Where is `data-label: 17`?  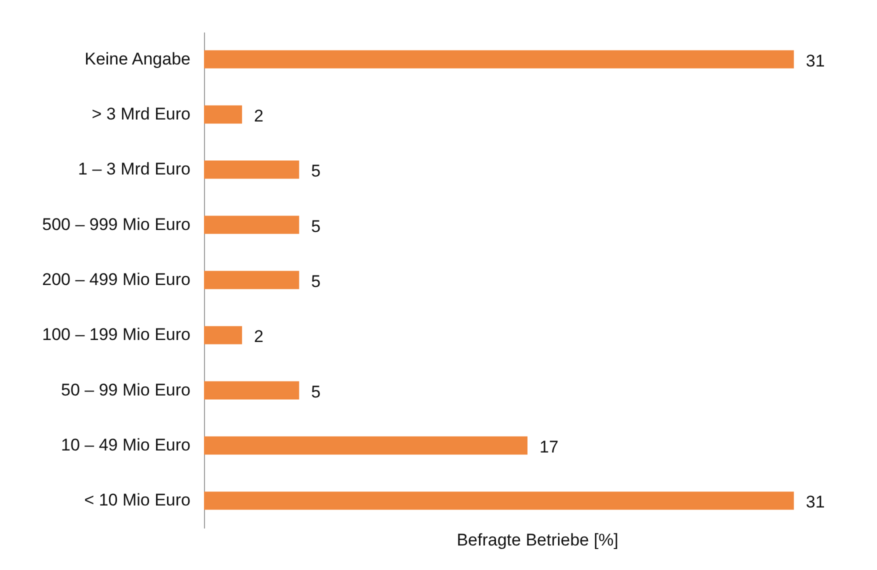 data-label: 17 is located at coordinates (548, 447).